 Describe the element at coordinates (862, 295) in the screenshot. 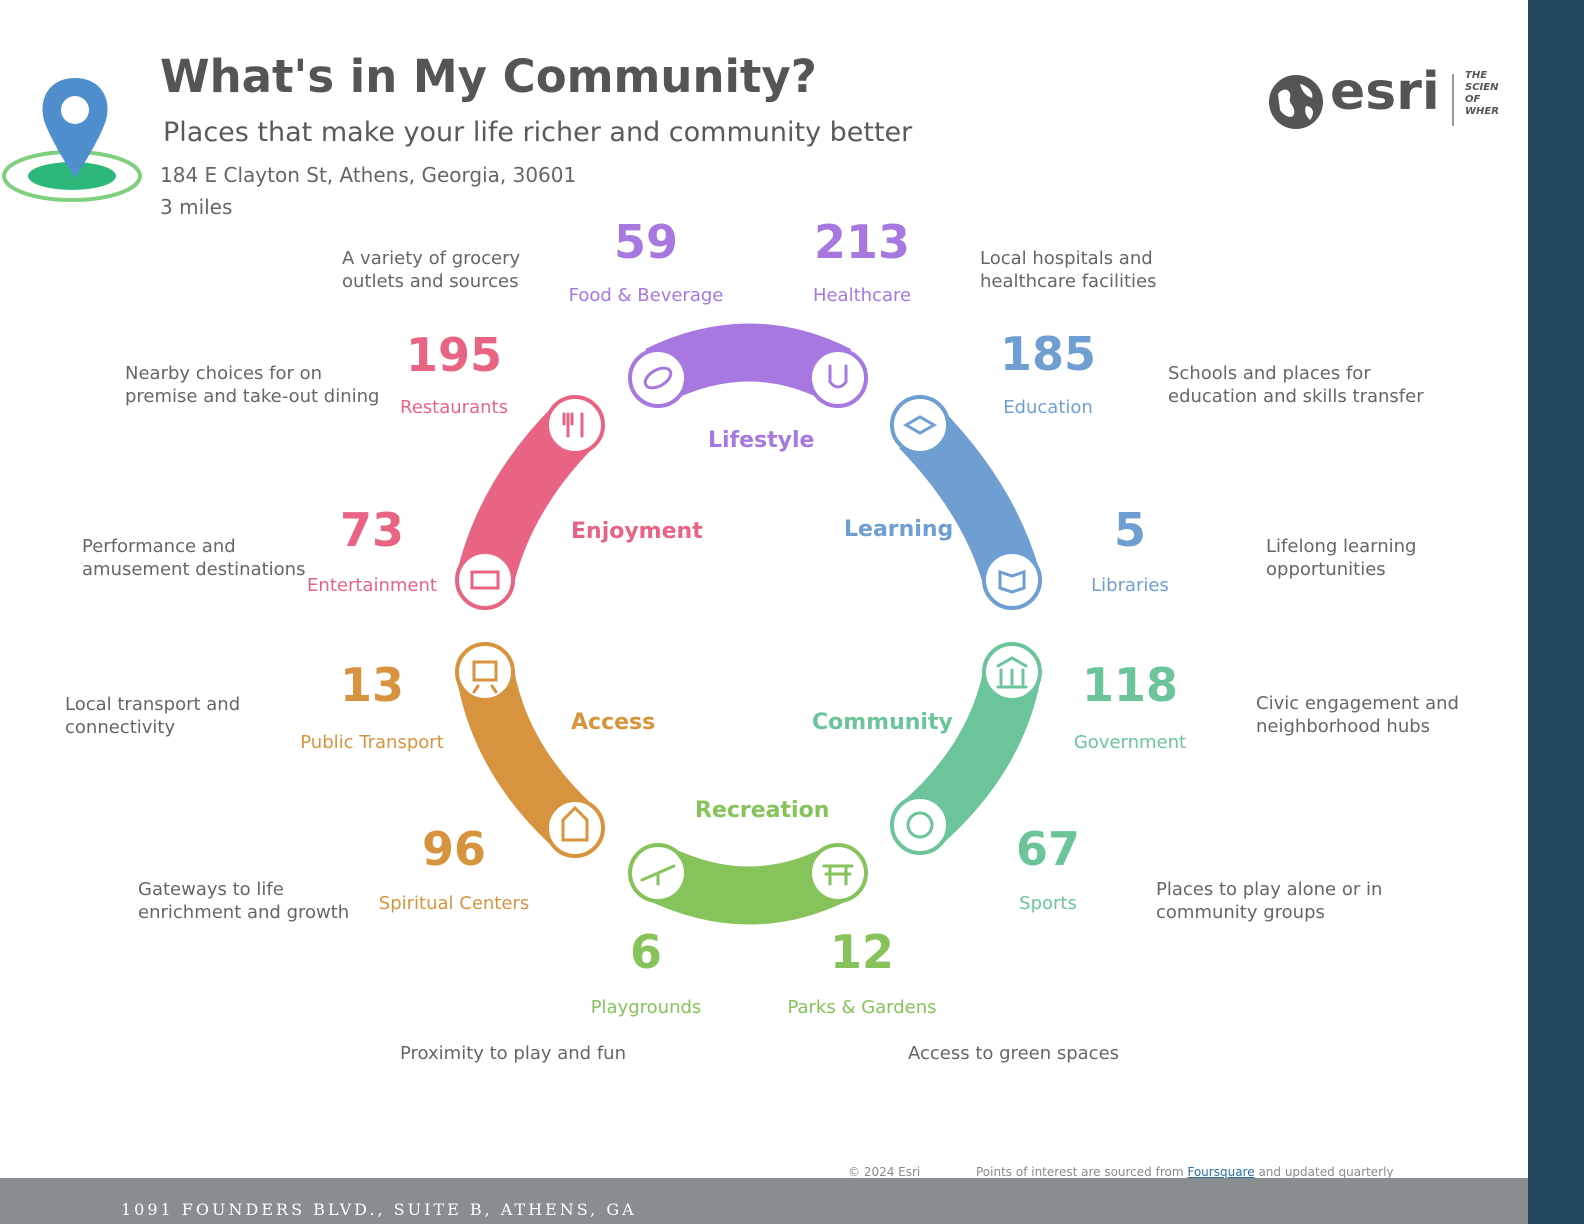

I see `healthcare-label: Healthcare` at that location.